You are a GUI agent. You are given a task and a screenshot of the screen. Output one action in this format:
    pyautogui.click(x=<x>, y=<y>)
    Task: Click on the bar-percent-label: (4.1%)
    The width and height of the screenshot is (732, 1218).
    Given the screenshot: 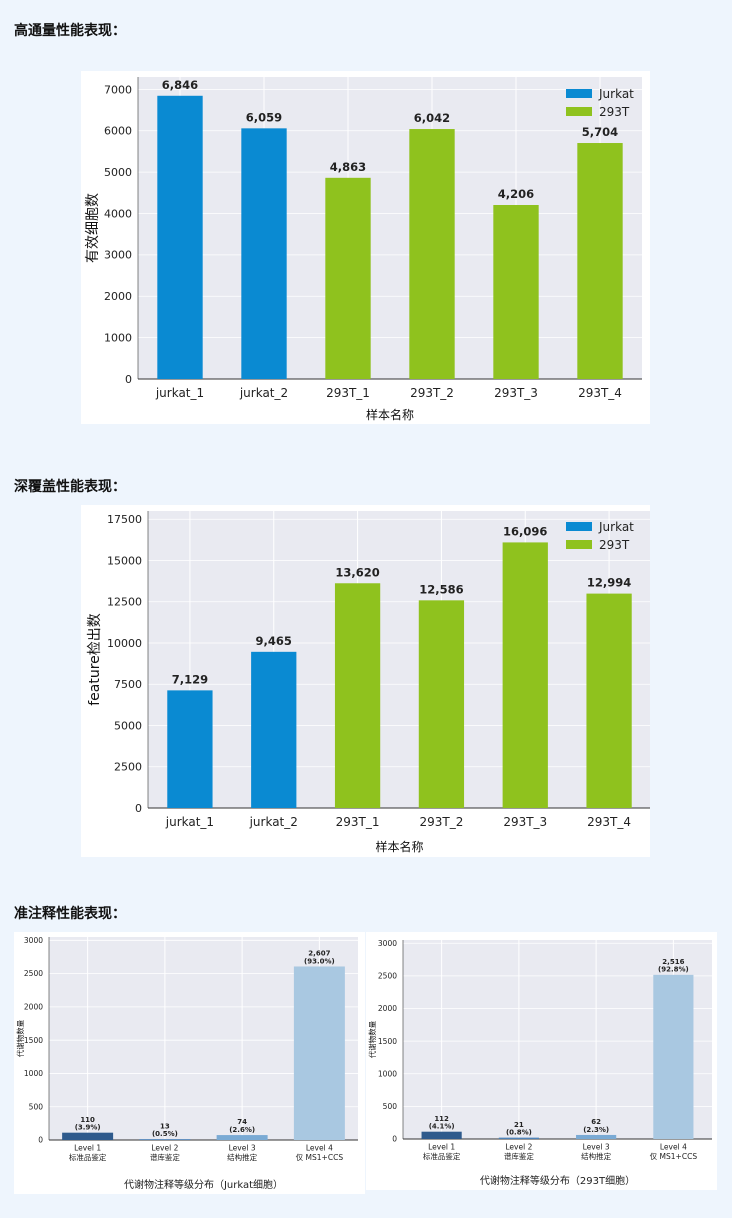 What is the action you would take?
    pyautogui.click(x=442, y=1127)
    